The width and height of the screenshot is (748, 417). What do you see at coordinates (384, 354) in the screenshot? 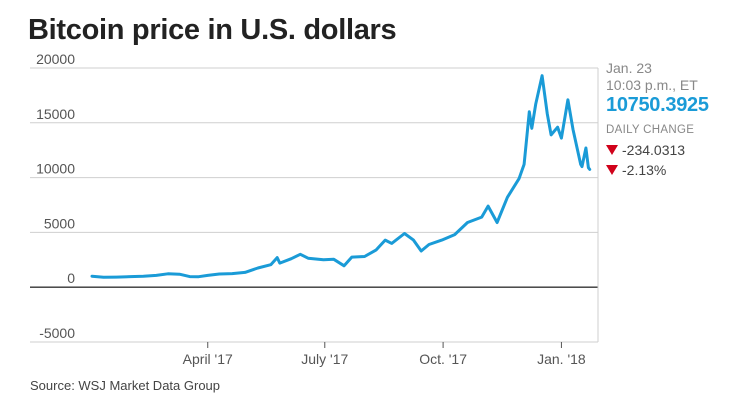
I see `x-axis-ticks: April '17 July '17 Oct. '17 Jan. '18` at bounding box center [384, 354].